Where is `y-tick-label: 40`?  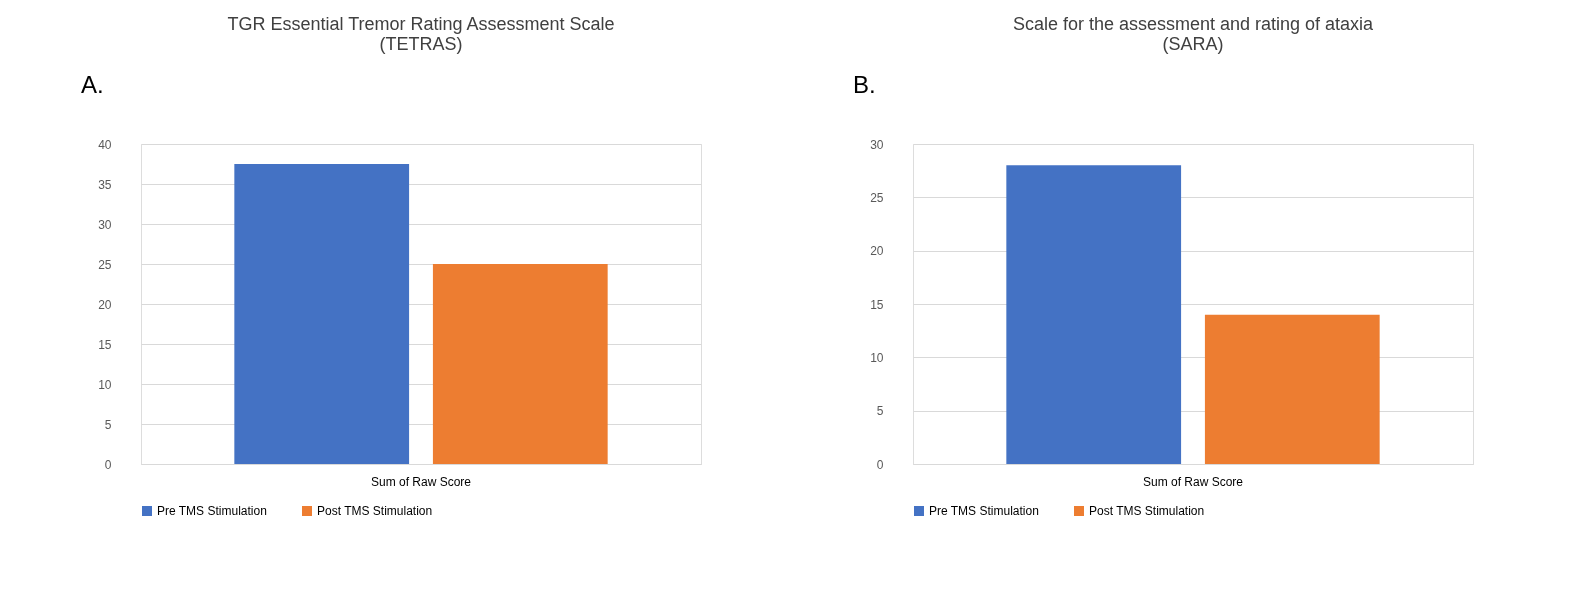 y-tick-label: 40 is located at coordinates (105, 144).